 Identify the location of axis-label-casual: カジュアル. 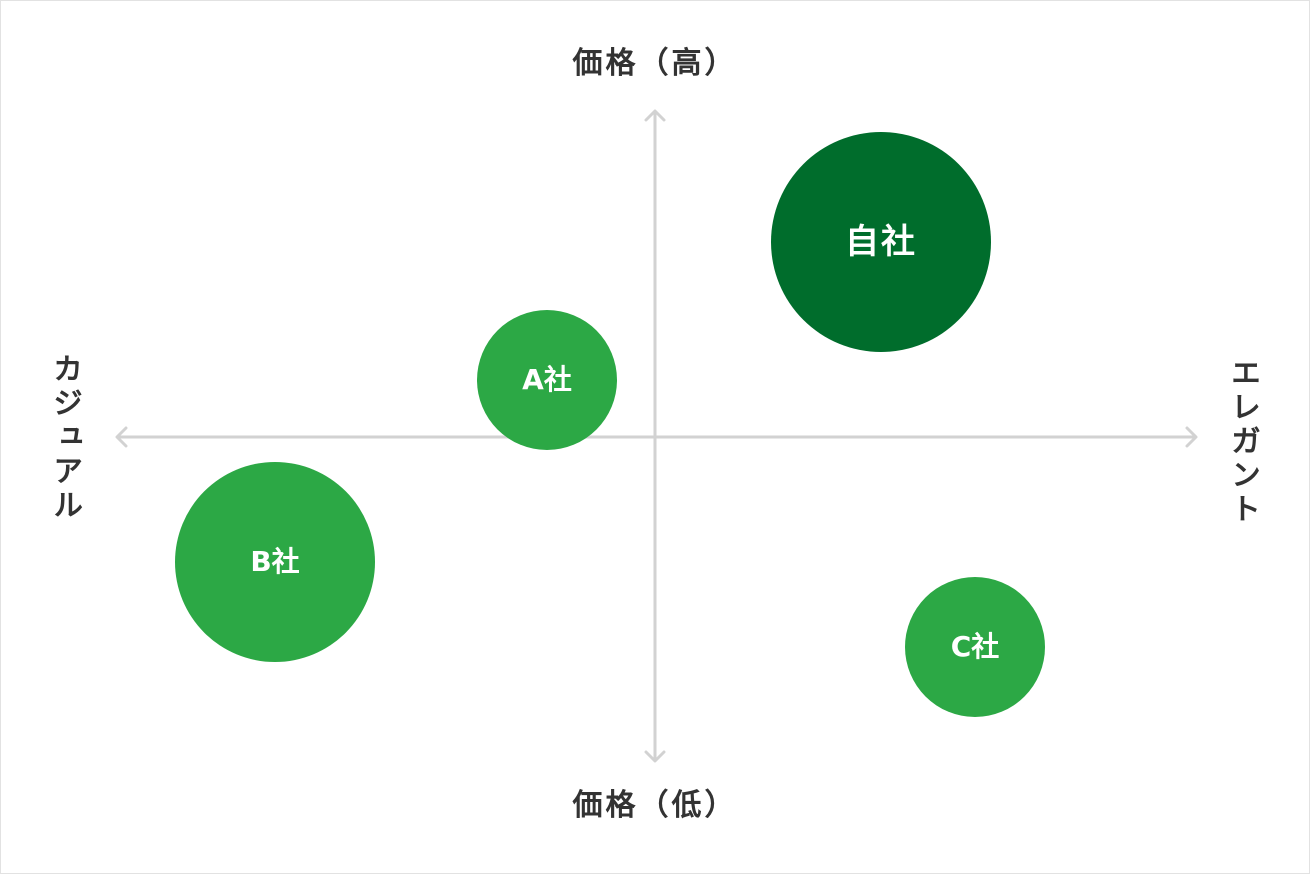
(64, 438).